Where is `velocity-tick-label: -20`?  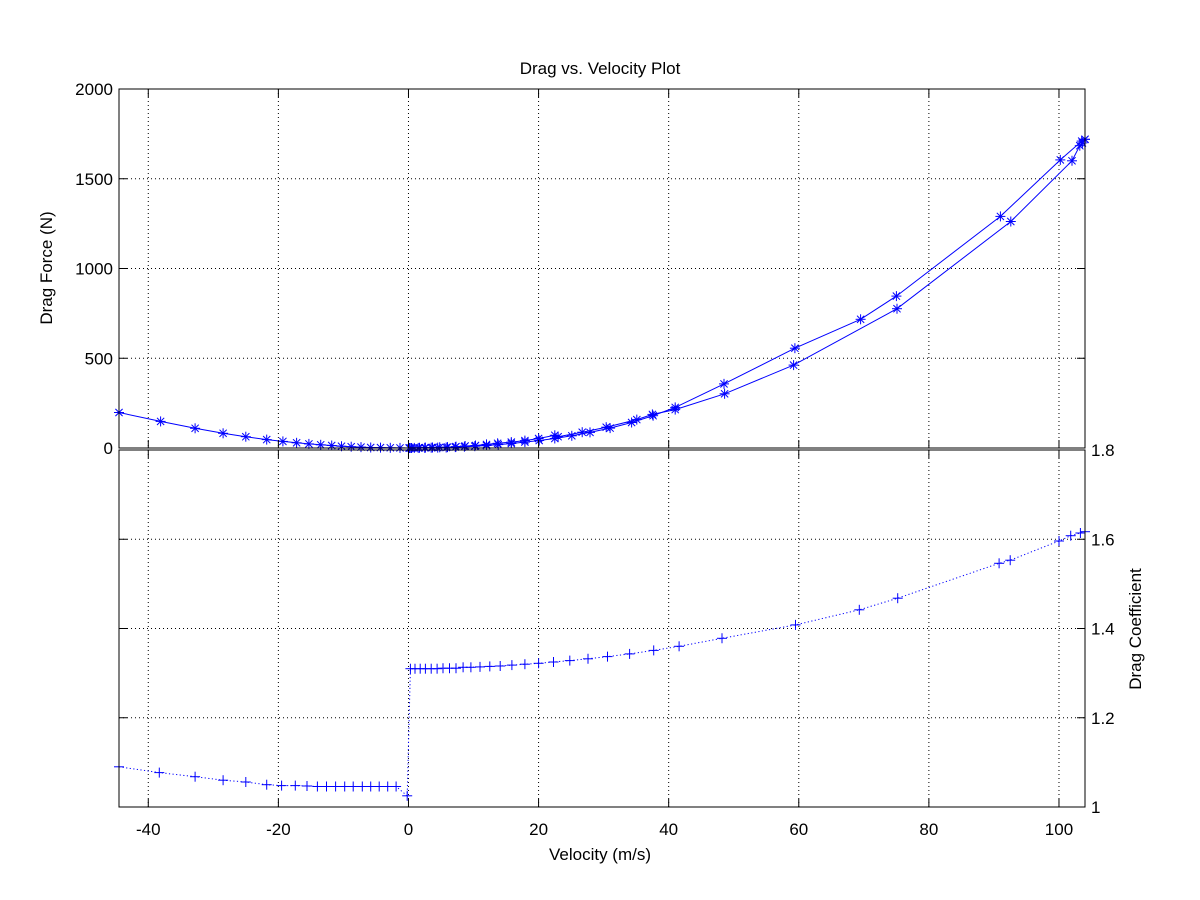 velocity-tick-label: -20 is located at coordinates (278, 829).